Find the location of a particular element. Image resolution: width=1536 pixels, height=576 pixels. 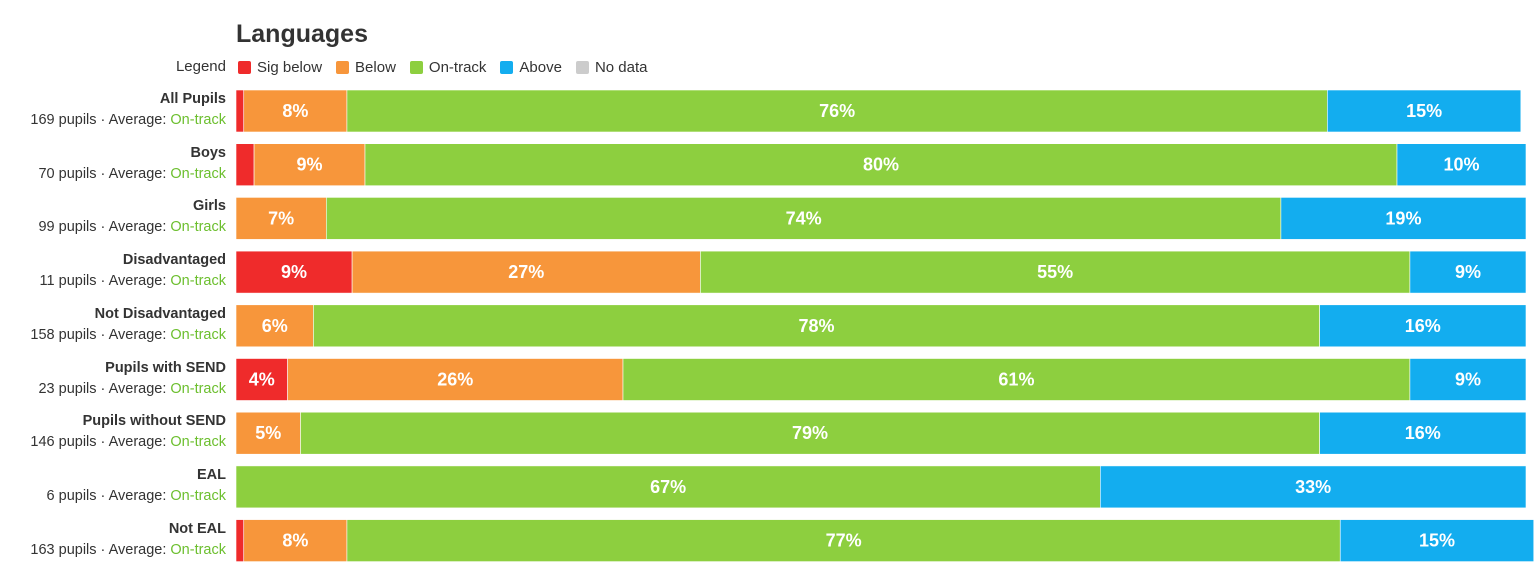

row-summary: 11 pupils · Average: On-track is located at coordinates (133, 281).